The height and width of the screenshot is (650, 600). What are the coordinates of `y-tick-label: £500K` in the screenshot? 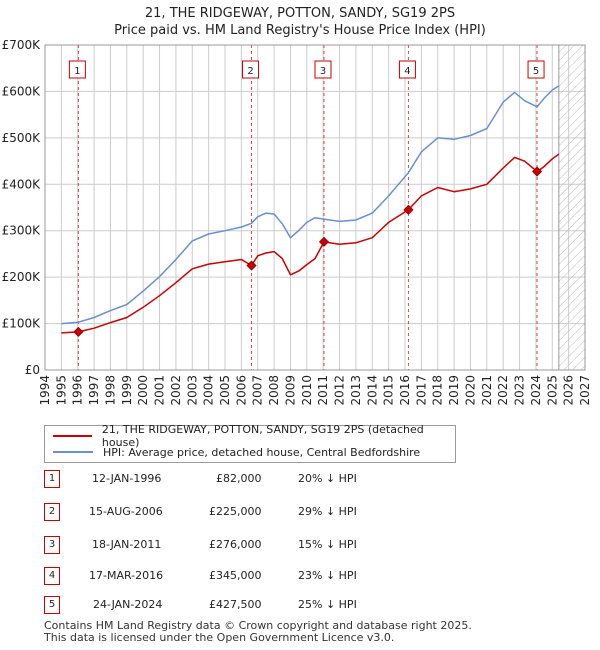 It's located at (22, 138).